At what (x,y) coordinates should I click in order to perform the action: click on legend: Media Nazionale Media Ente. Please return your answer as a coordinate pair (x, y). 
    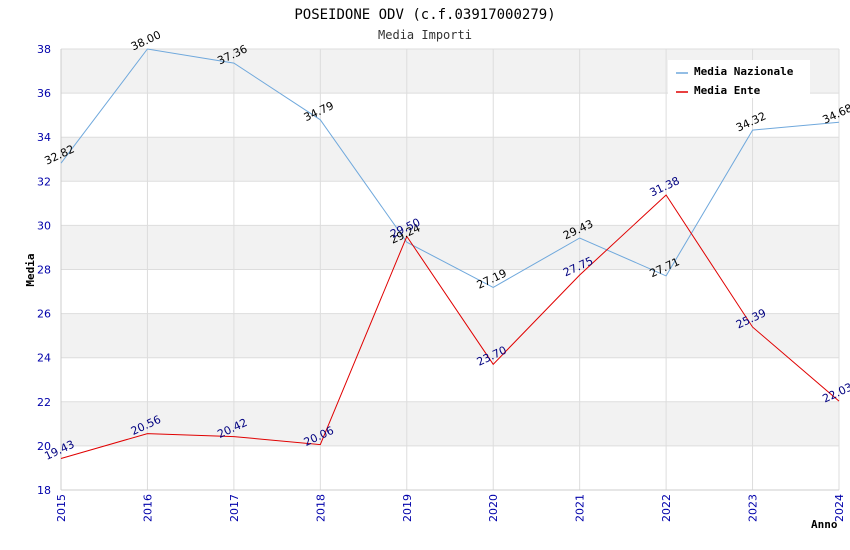
    Looking at the image, I should click on (739, 79).